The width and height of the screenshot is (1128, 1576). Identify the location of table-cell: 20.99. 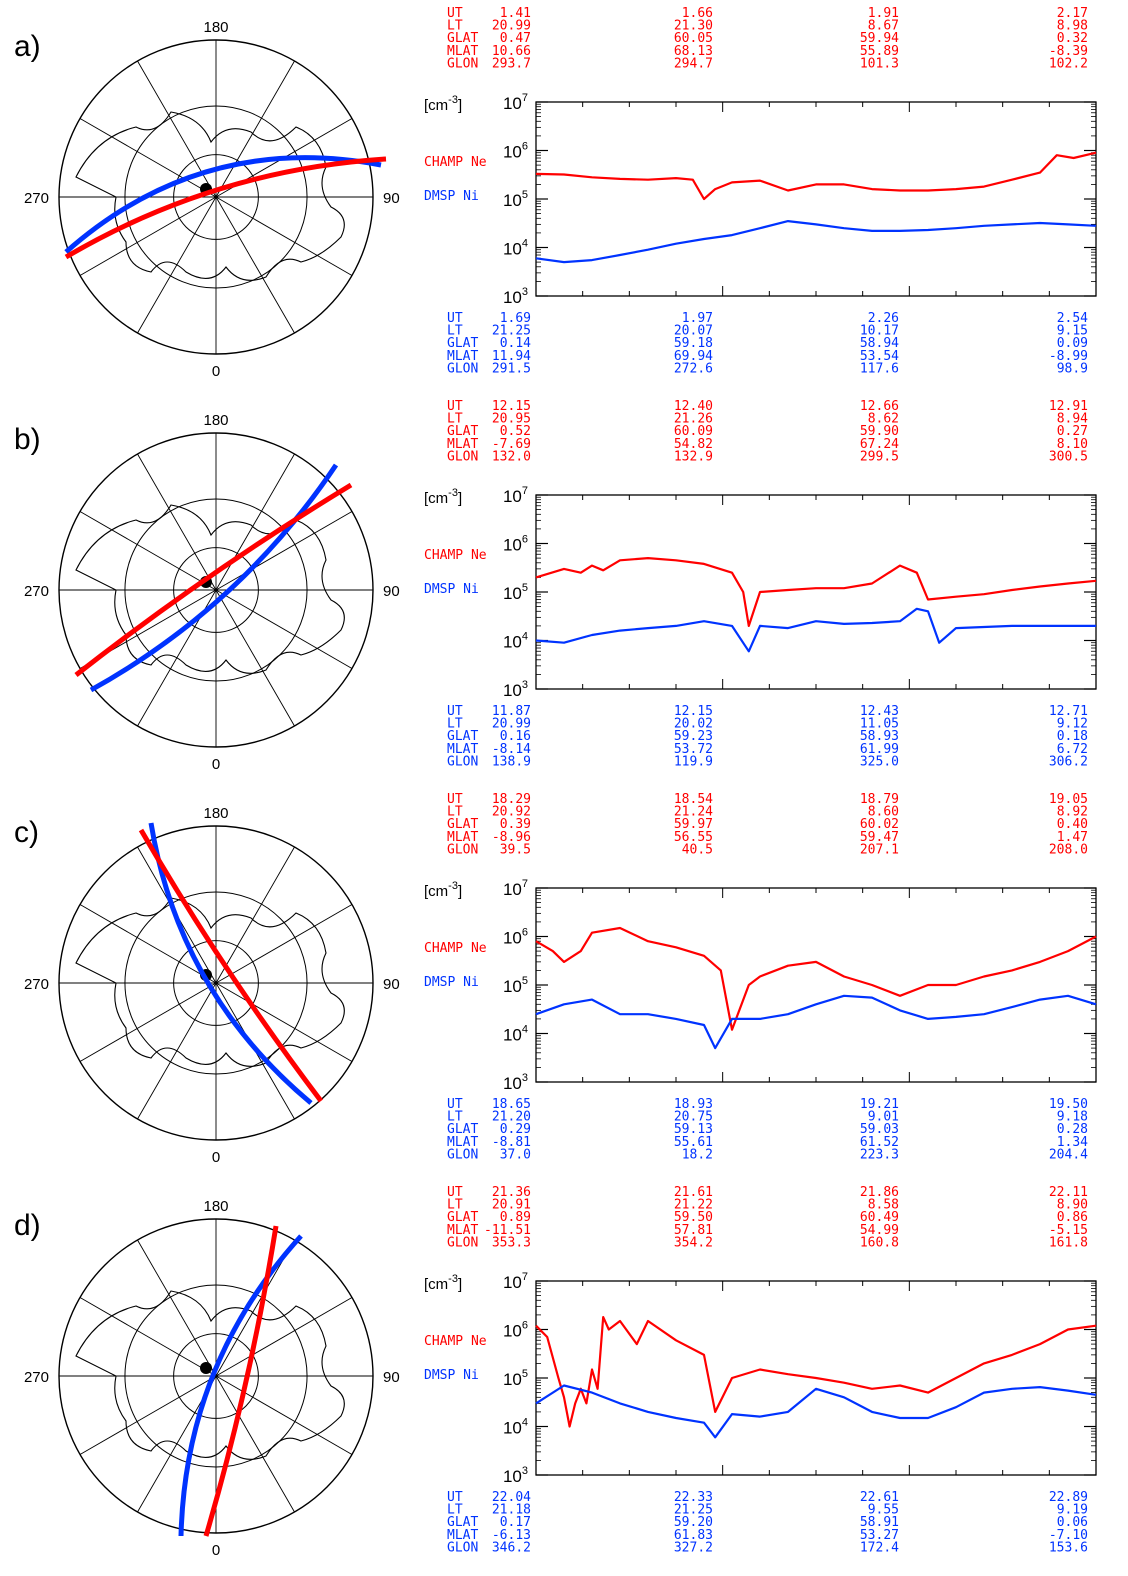
(511, 724).